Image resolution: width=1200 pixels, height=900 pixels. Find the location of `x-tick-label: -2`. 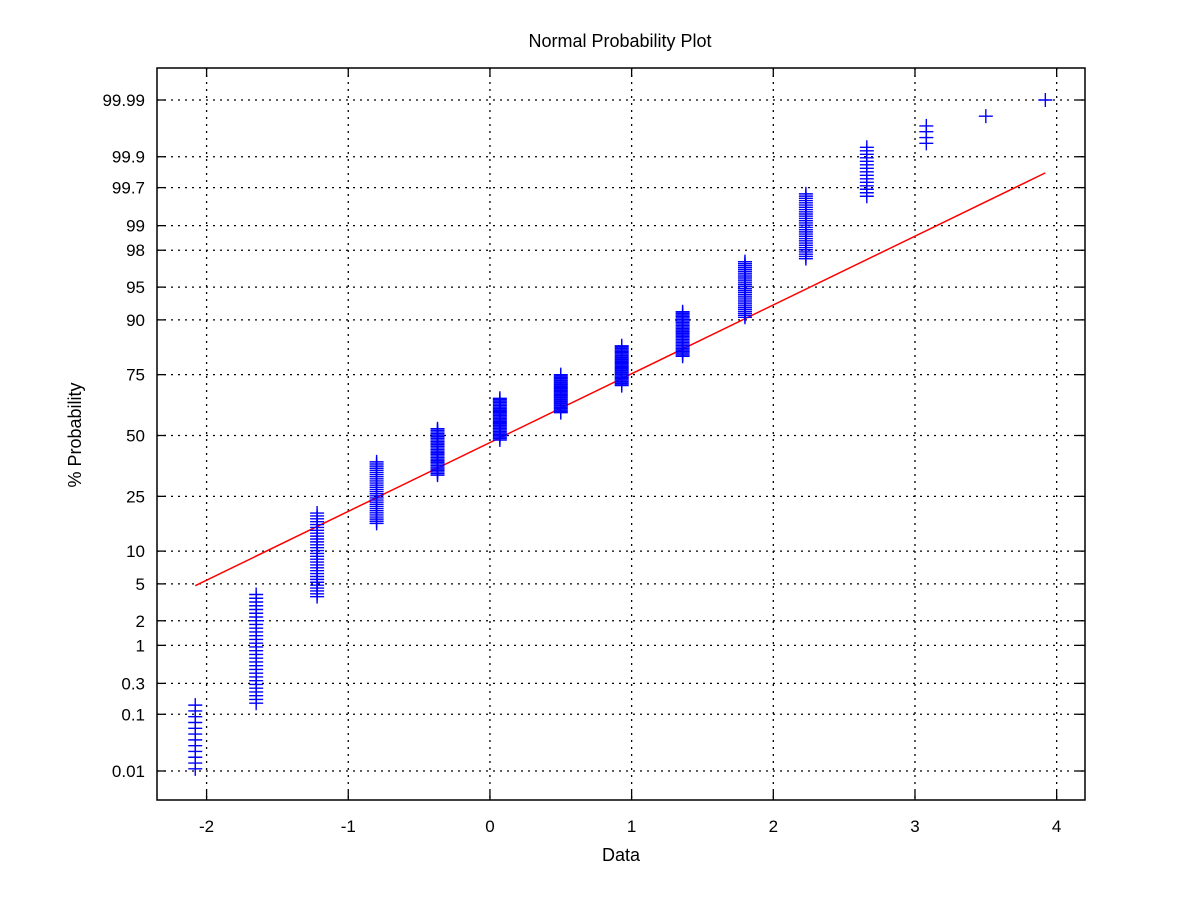

x-tick-label: -2 is located at coordinates (206, 826).